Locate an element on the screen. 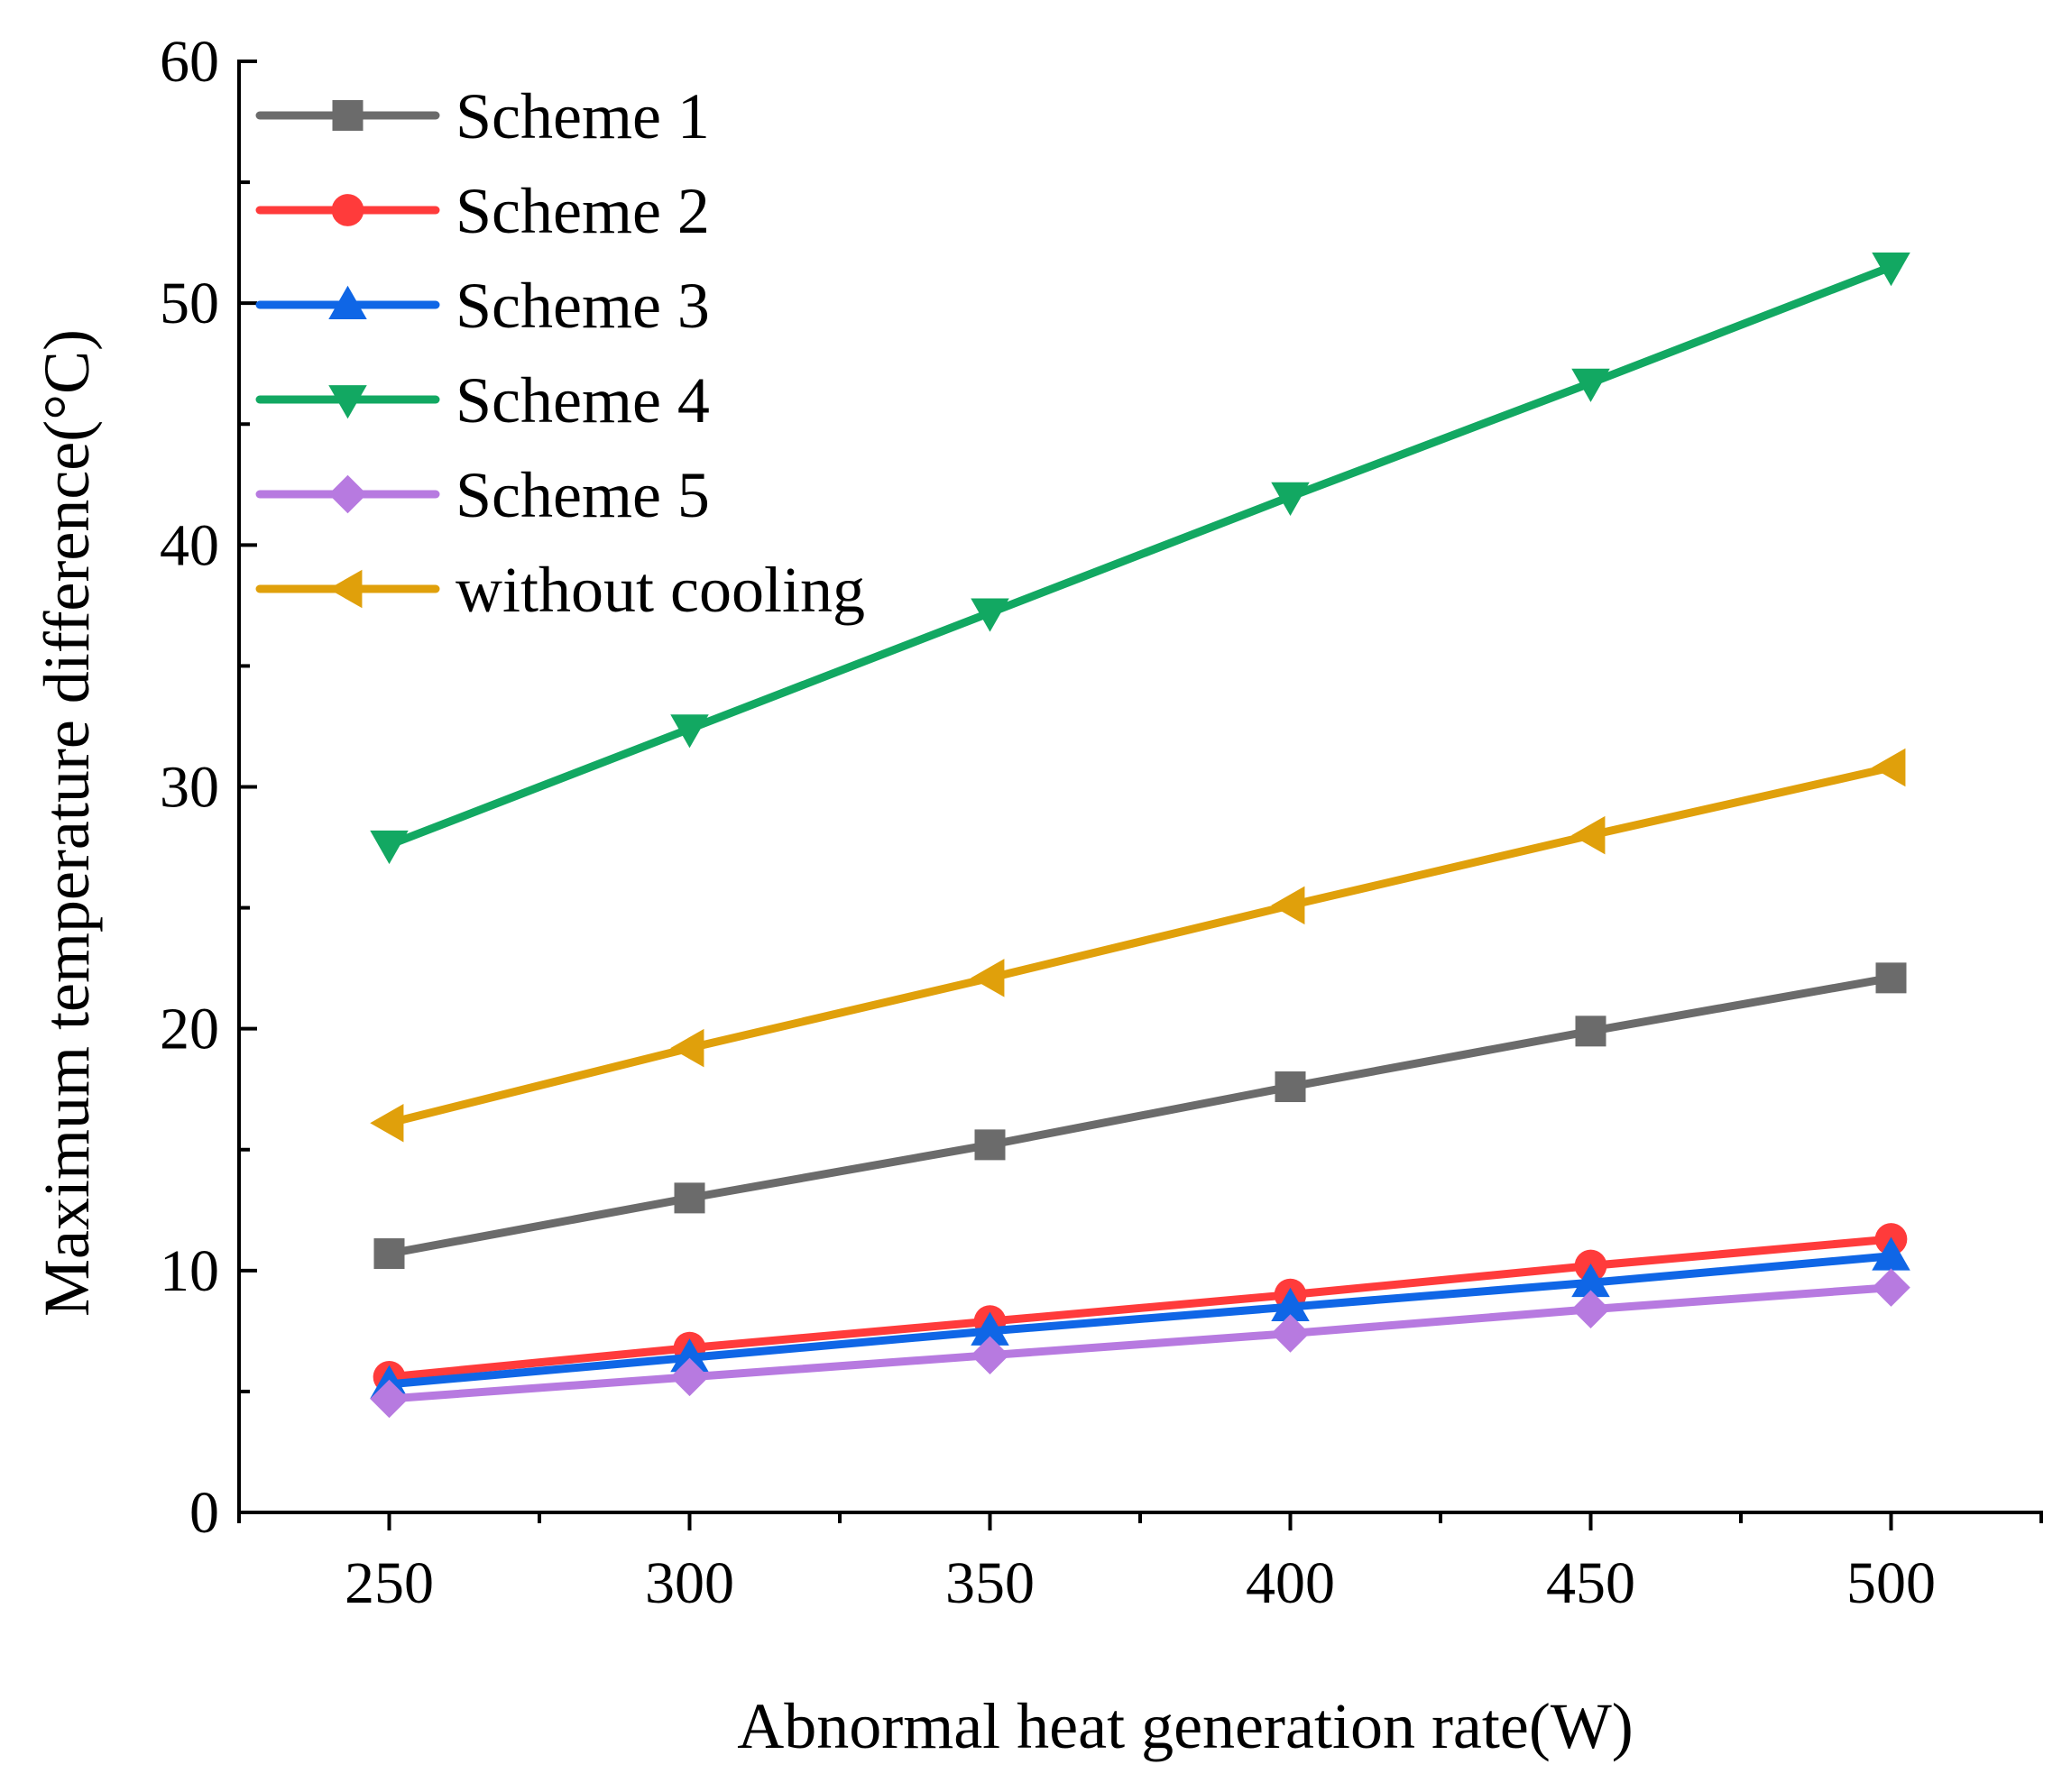 This screenshot has height=1792, width=2062. x-axis-title: Abnormal heat generation rate(W) is located at coordinates (1185, 1726).